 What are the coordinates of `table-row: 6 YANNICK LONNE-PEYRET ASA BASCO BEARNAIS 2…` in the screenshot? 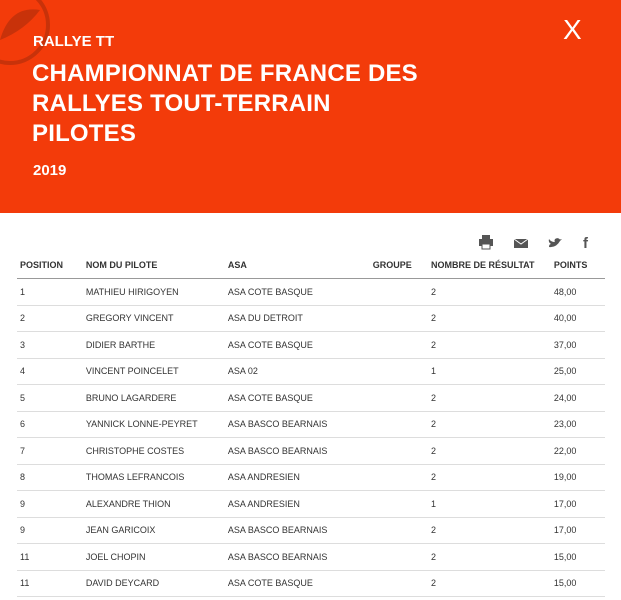 It's located at (311, 424).